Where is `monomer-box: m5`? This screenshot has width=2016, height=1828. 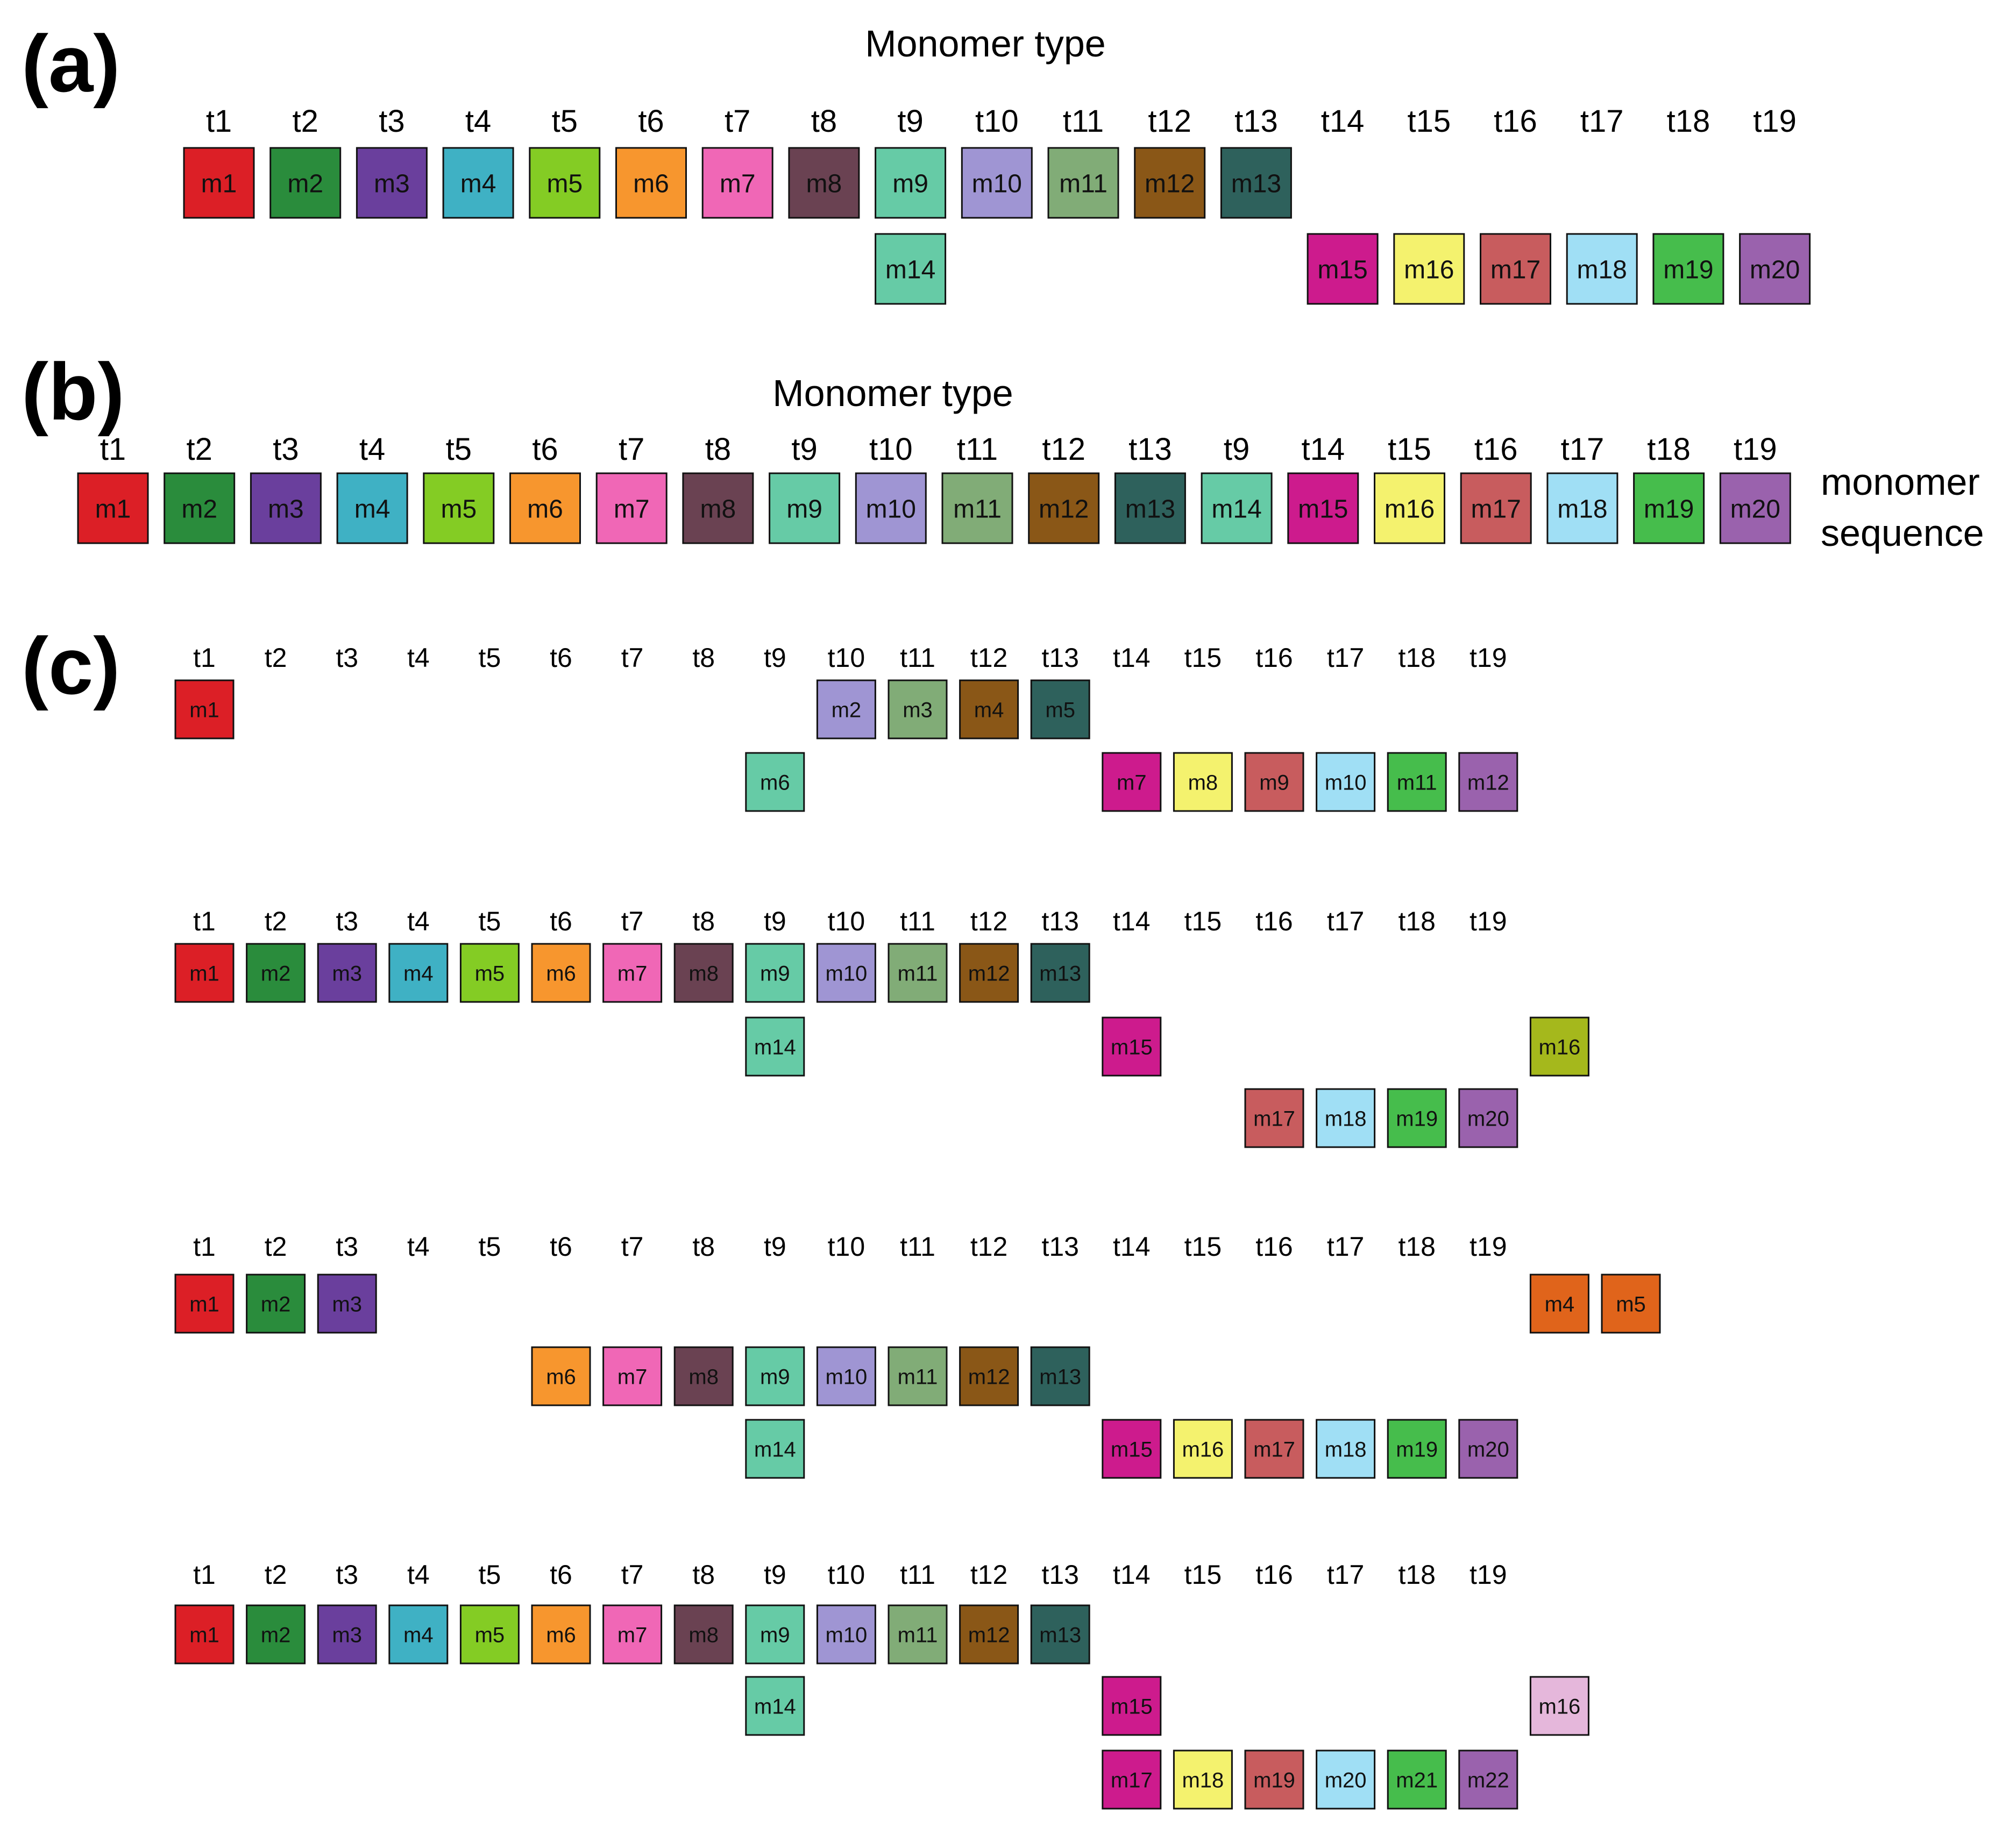
monomer-box: m5 is located at coordinates (1060, 709).